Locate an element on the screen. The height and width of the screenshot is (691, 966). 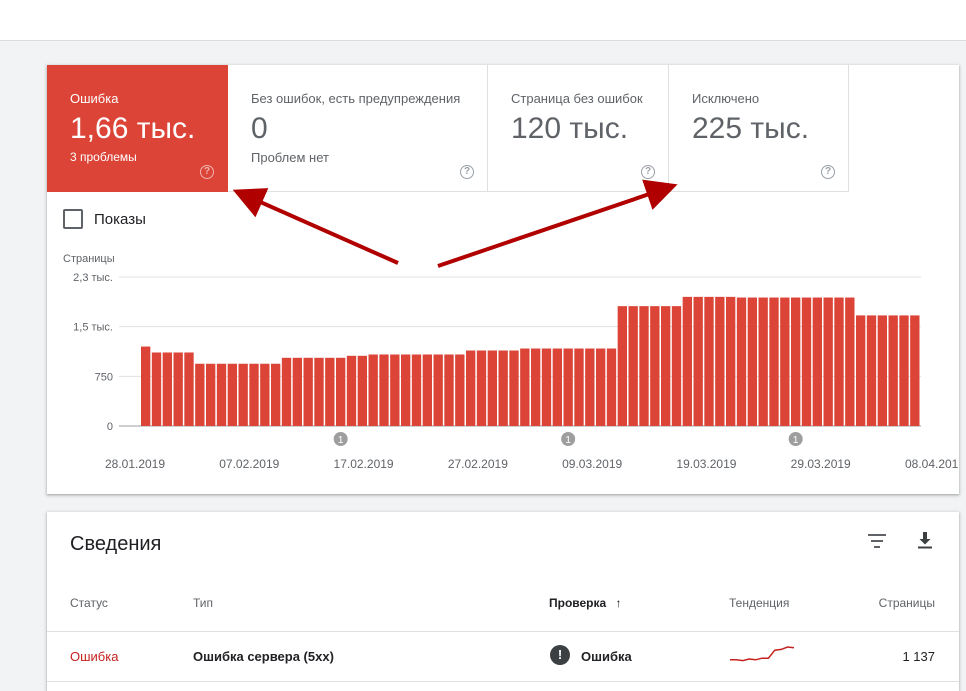
tile-error: Ошибка 1,66 тыс. 3 проблемы ? is located at coordinates (137, 128).